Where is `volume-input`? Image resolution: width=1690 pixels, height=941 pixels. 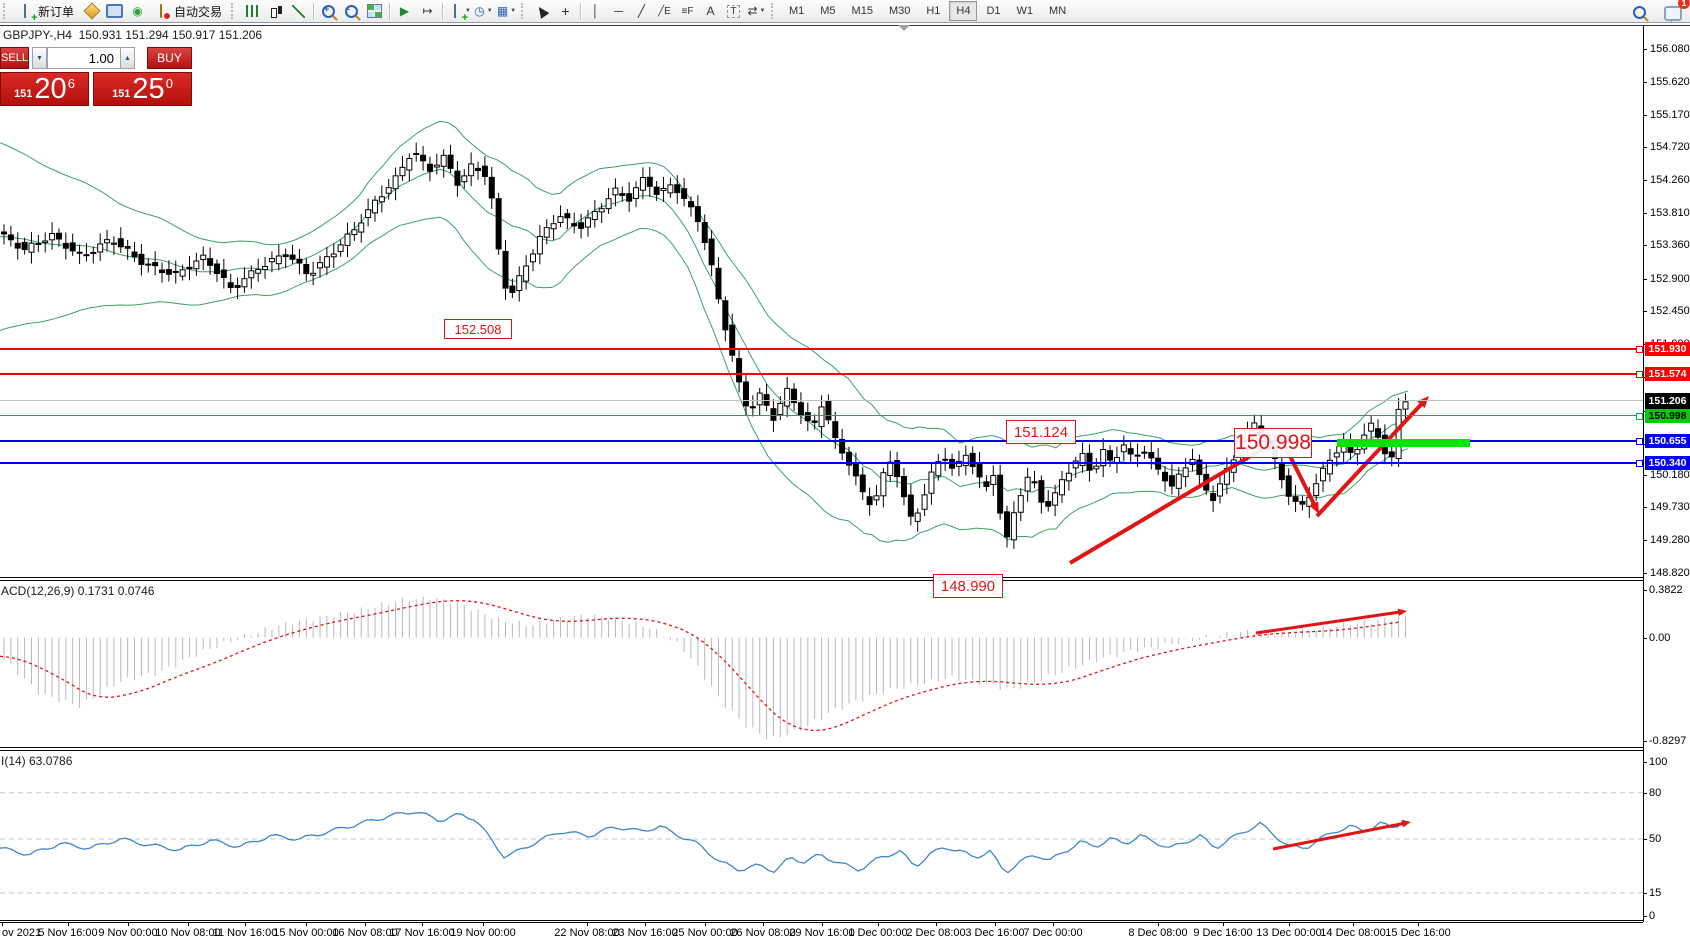 volume-input is located at coordinates (84, 58).